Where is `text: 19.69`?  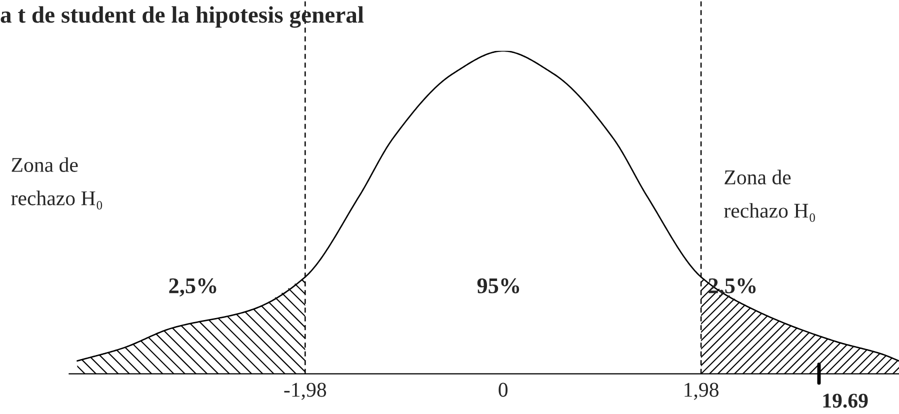 text: 19.69 is located at coordinates (845, 401).